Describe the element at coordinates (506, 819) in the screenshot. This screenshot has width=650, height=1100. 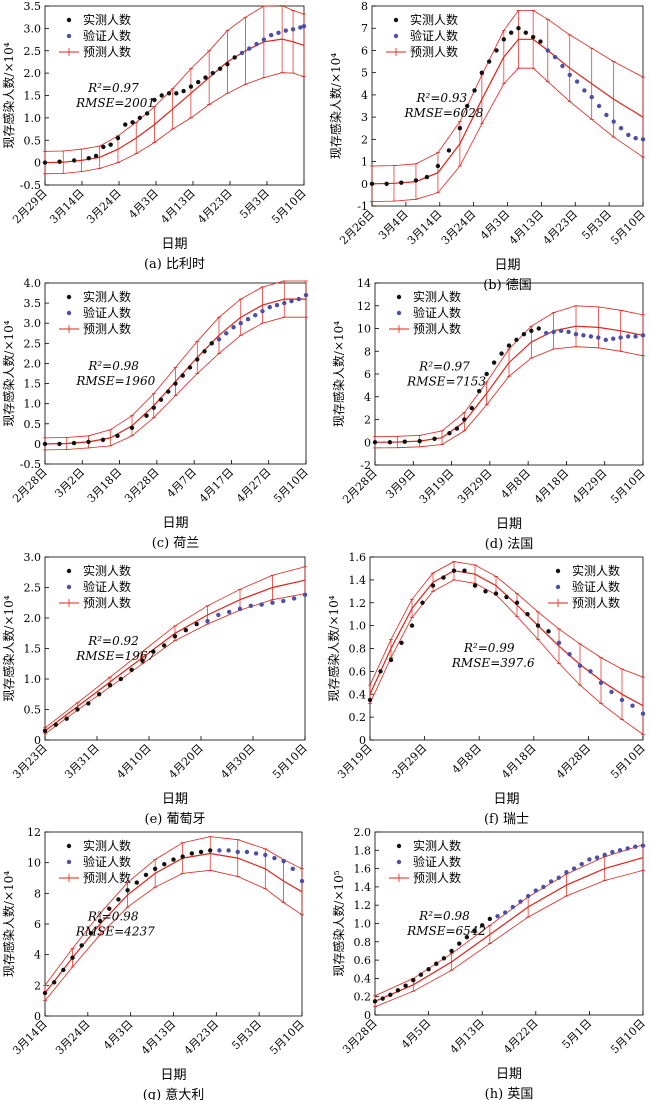
I see `panel-caption: (f) 瑞士` at that location.